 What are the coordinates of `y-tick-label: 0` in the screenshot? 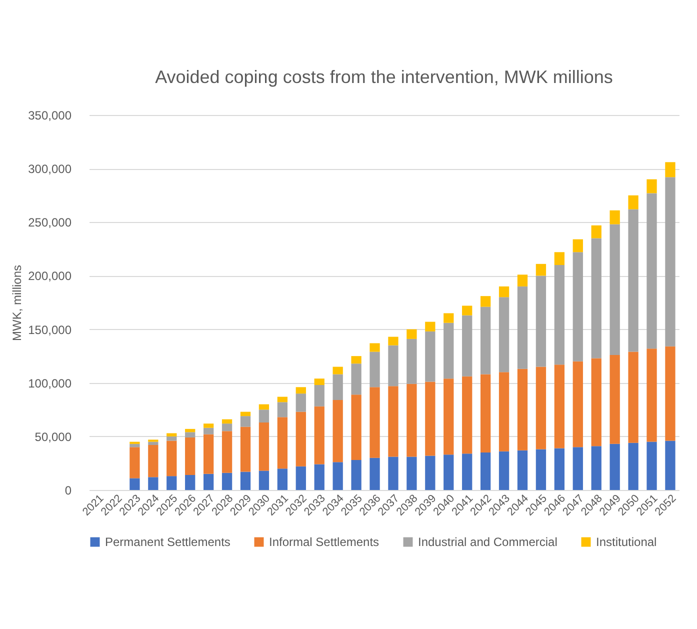 It's located at (68, 491).